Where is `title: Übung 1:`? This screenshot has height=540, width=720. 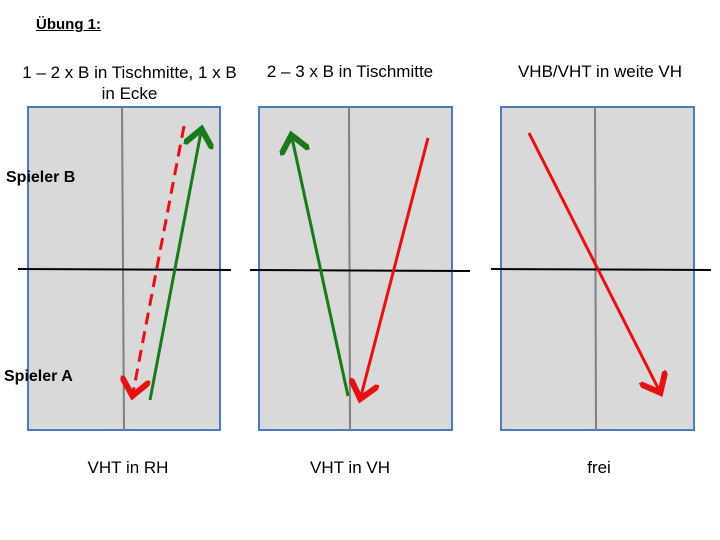
title: Übung 1: is located at coordinates (68, 24).